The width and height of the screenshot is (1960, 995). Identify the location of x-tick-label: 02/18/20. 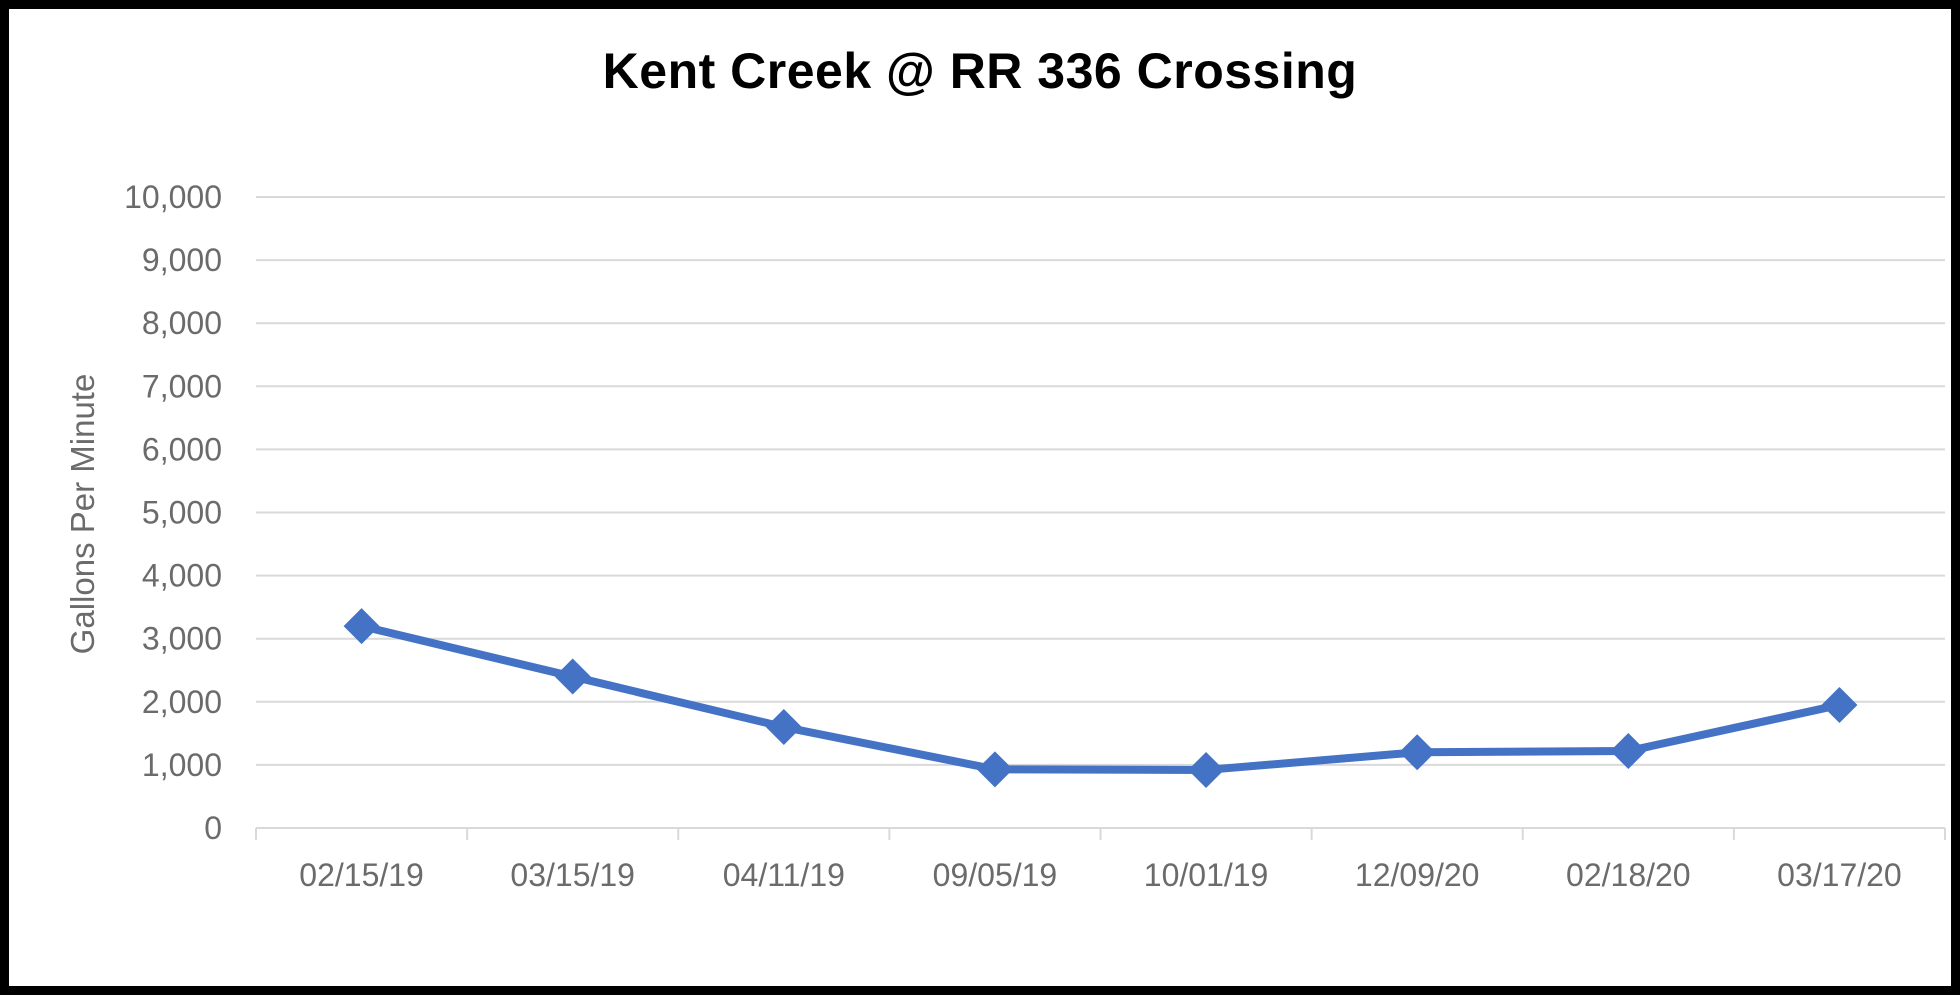
(1628, 875).